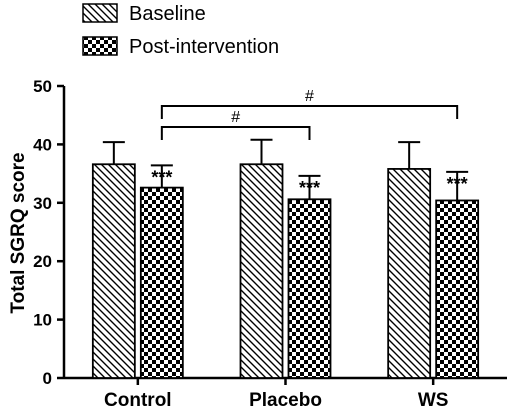 This screenshot has height=410, width=512. I want to click on bracket-label-ws: #, so click(309, 96).